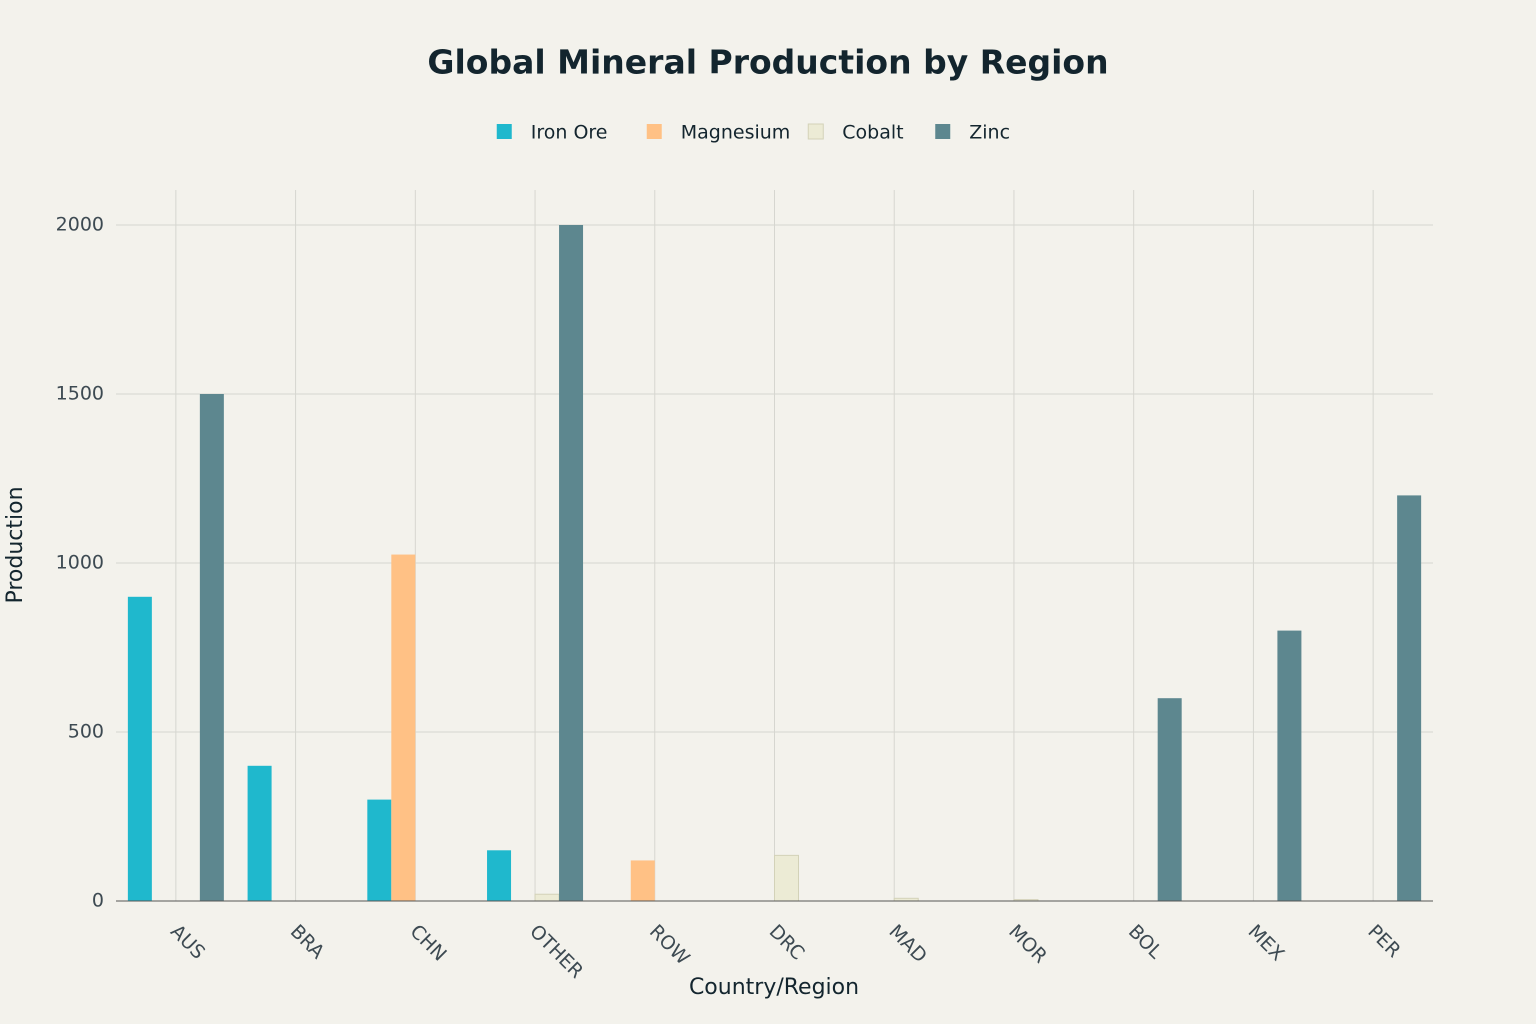 Image resolution: width=1536 pixels, height=1024 pixels. What do you see at coordinates (80, 563) in the screenshot?
I see `y-tick-label: 1000` at bounding box center [80, 563].